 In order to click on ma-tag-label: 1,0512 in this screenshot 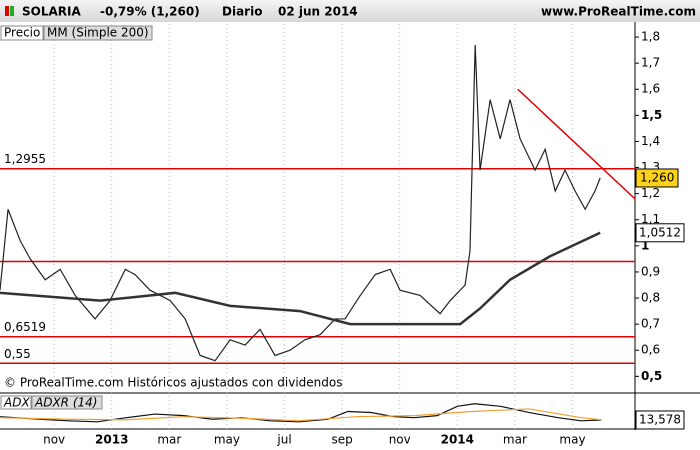, I will do `click(660, 232)`.